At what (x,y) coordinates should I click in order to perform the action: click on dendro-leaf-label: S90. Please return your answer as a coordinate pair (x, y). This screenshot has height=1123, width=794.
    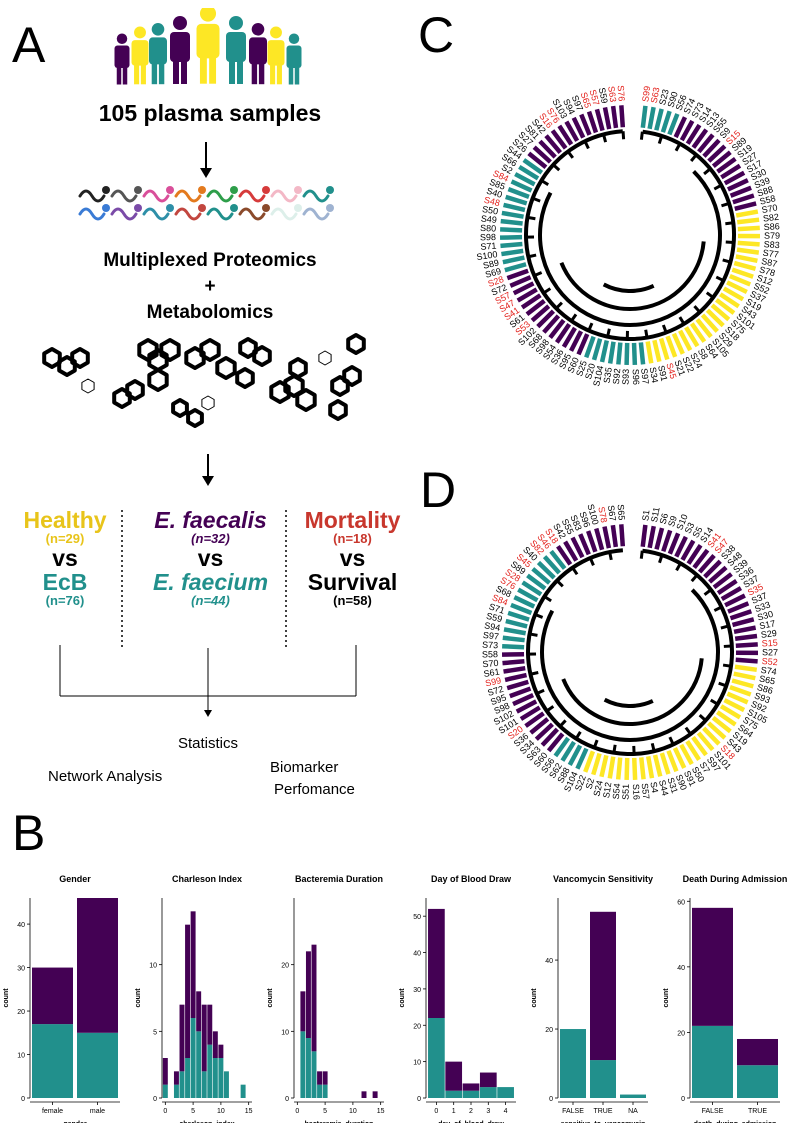
    Looking at the image, I should click on (672, 99).